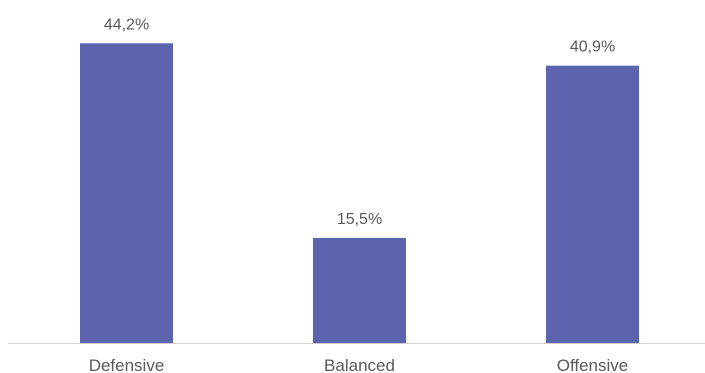  What do you see at coordinates (126, 193) in the screenshot?
I see `bar-defensive` at bounding box center [126, 193].